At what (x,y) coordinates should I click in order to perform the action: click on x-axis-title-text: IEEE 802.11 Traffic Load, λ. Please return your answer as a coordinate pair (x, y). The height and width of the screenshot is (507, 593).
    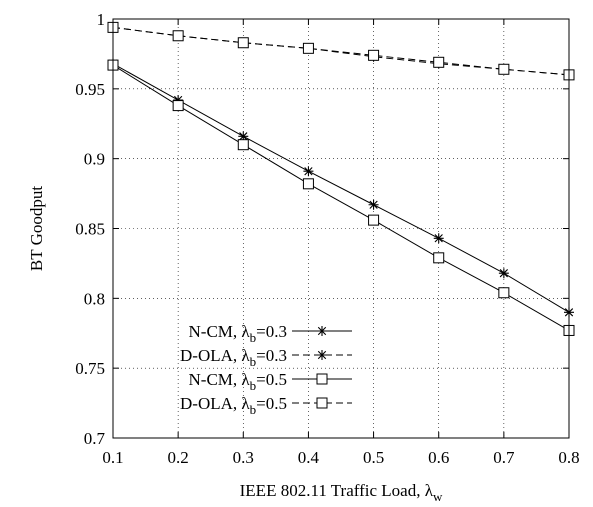
    Looking at the image, I should click on (337, 490).